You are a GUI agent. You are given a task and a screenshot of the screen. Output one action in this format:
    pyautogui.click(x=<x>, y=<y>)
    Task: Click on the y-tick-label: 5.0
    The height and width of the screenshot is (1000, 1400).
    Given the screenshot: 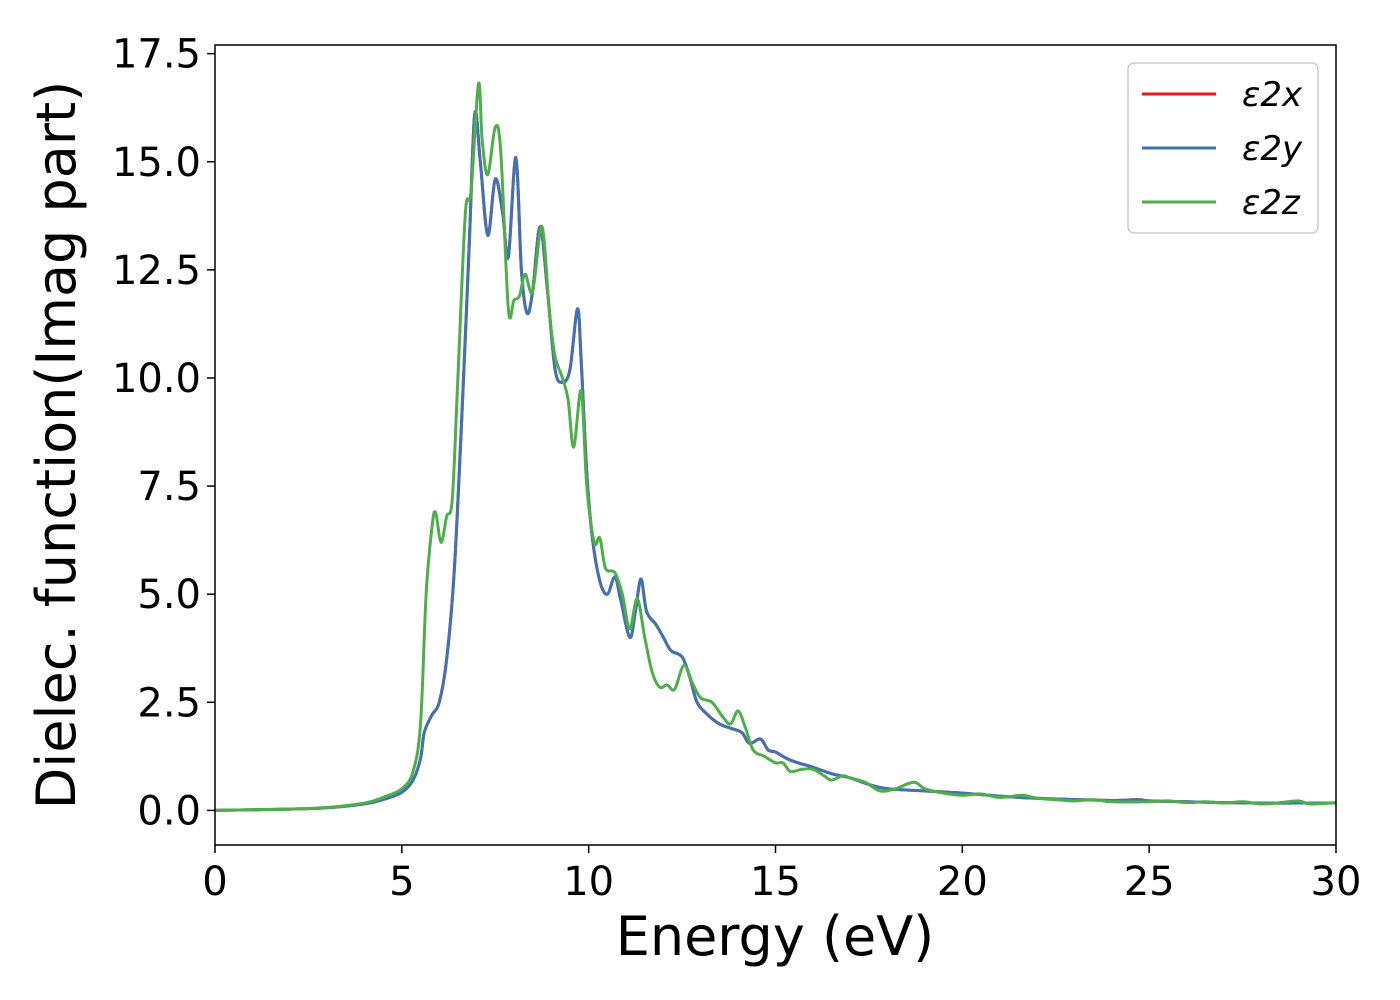 What is the action you would take?
    pyautogui.click(x=169, y=595)
    